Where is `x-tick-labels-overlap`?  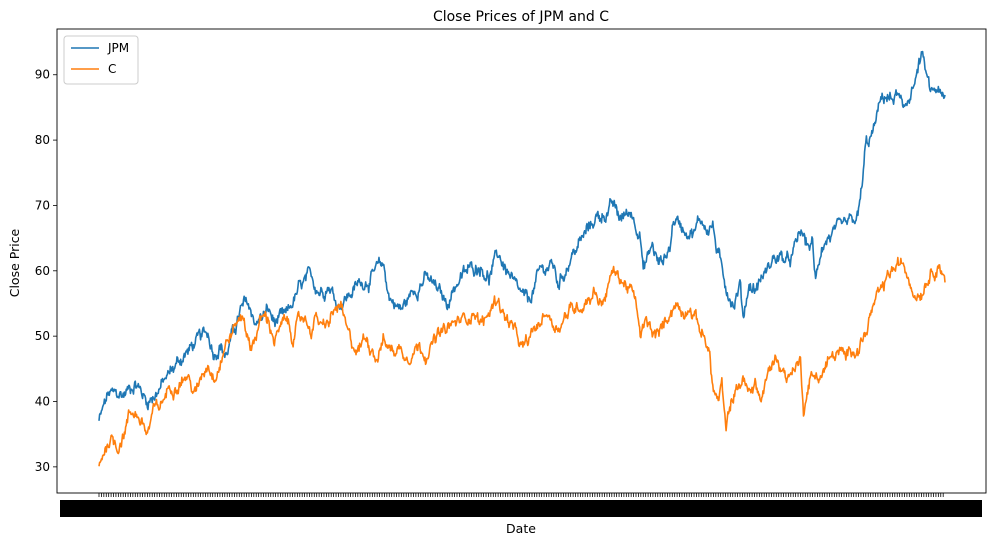
x-tick-labels-overlap is located at coordinates (521, 508).